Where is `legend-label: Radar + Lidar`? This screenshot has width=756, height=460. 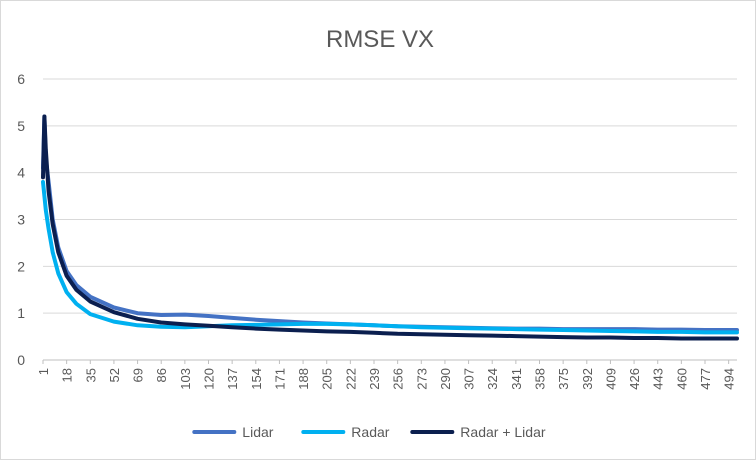
legend-label: Radar + Lidar is located at coordinates (503, 432).